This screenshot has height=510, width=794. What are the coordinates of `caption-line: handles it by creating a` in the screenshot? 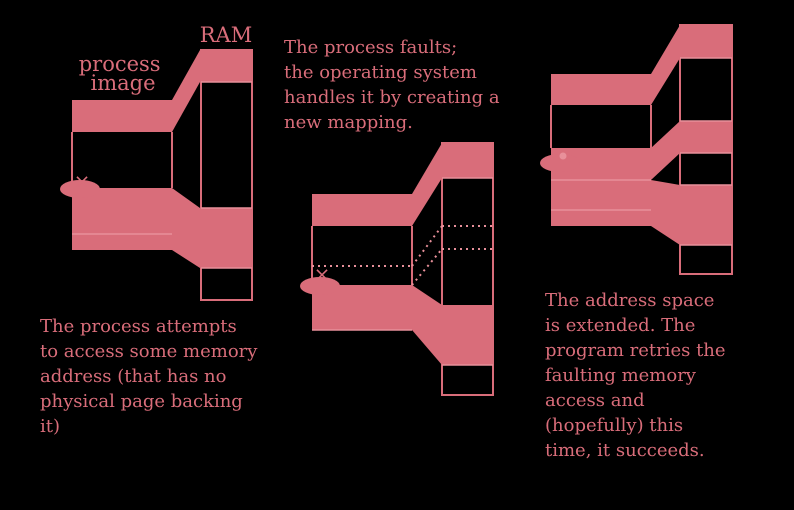 It's located at (392, 97).